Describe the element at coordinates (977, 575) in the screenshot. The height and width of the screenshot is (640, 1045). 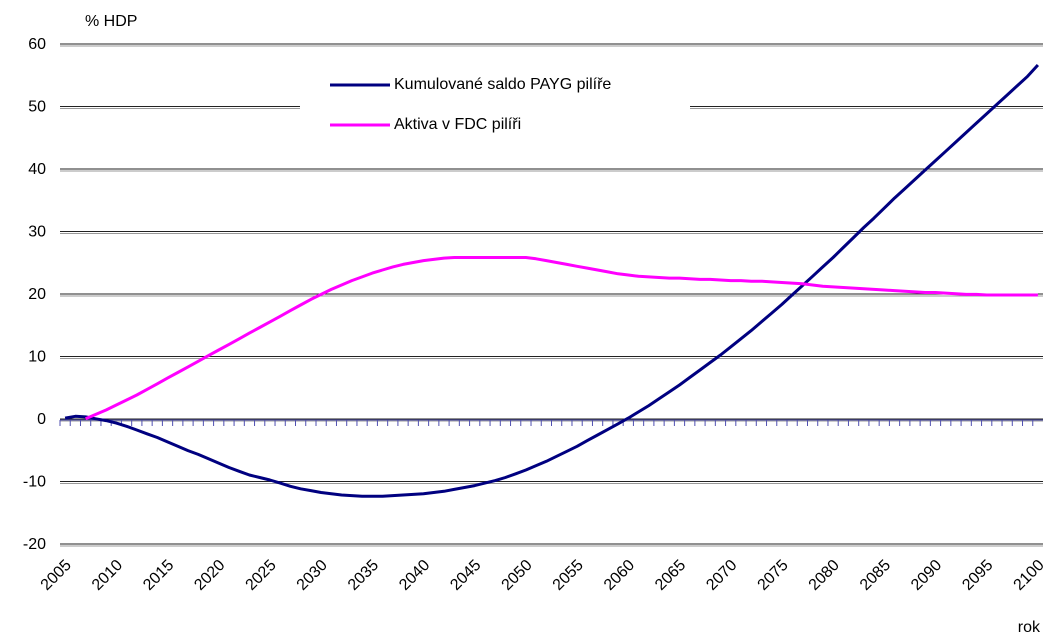
I see `x-tick-label: 2095` at that location.